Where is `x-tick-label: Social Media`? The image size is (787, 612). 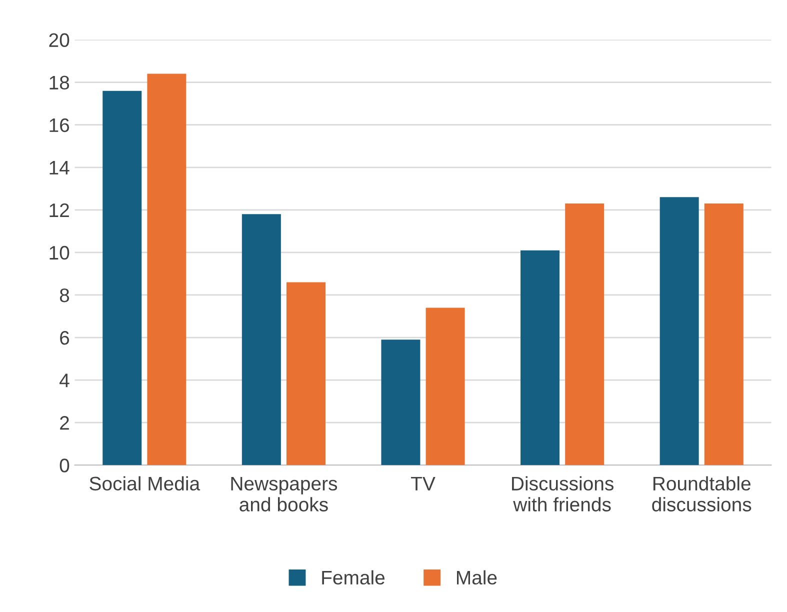 x-tick-label: Social Media is located at coordinates (145, 483).